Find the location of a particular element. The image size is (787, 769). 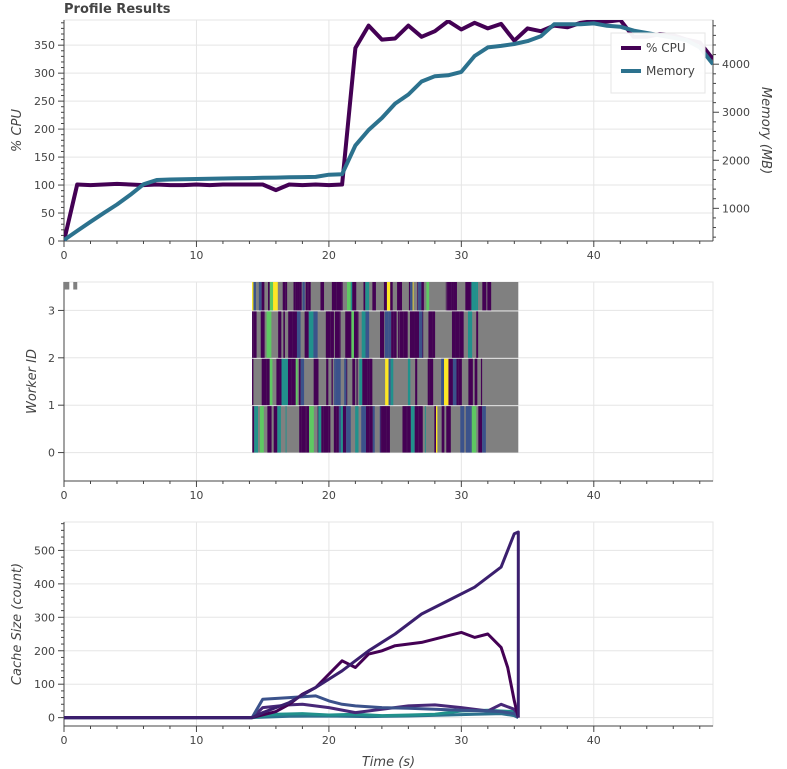

y2-axis-label: Memory (MB) is located at coordinates (765, 130).